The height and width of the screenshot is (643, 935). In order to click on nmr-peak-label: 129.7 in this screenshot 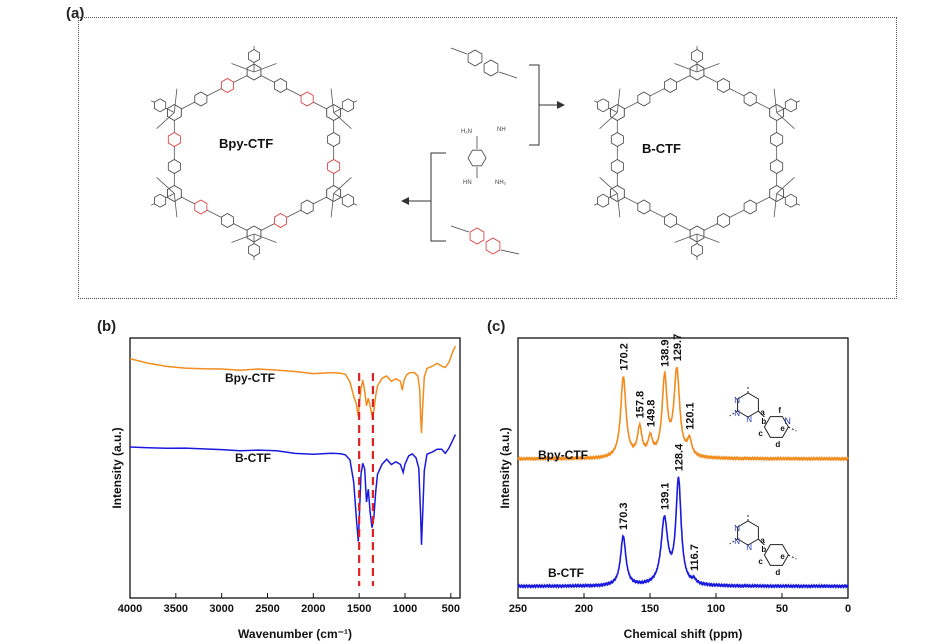, I will do `click(678, 348)`.